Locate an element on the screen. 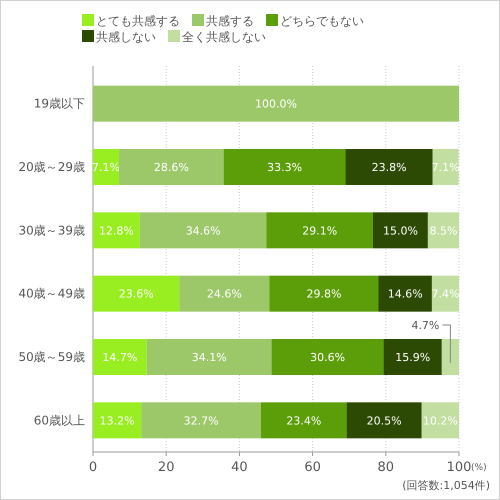 Image resolution: width=500 pixels, height=500 pixels. data-label: 23.6% is located at coordinates (136, 294).